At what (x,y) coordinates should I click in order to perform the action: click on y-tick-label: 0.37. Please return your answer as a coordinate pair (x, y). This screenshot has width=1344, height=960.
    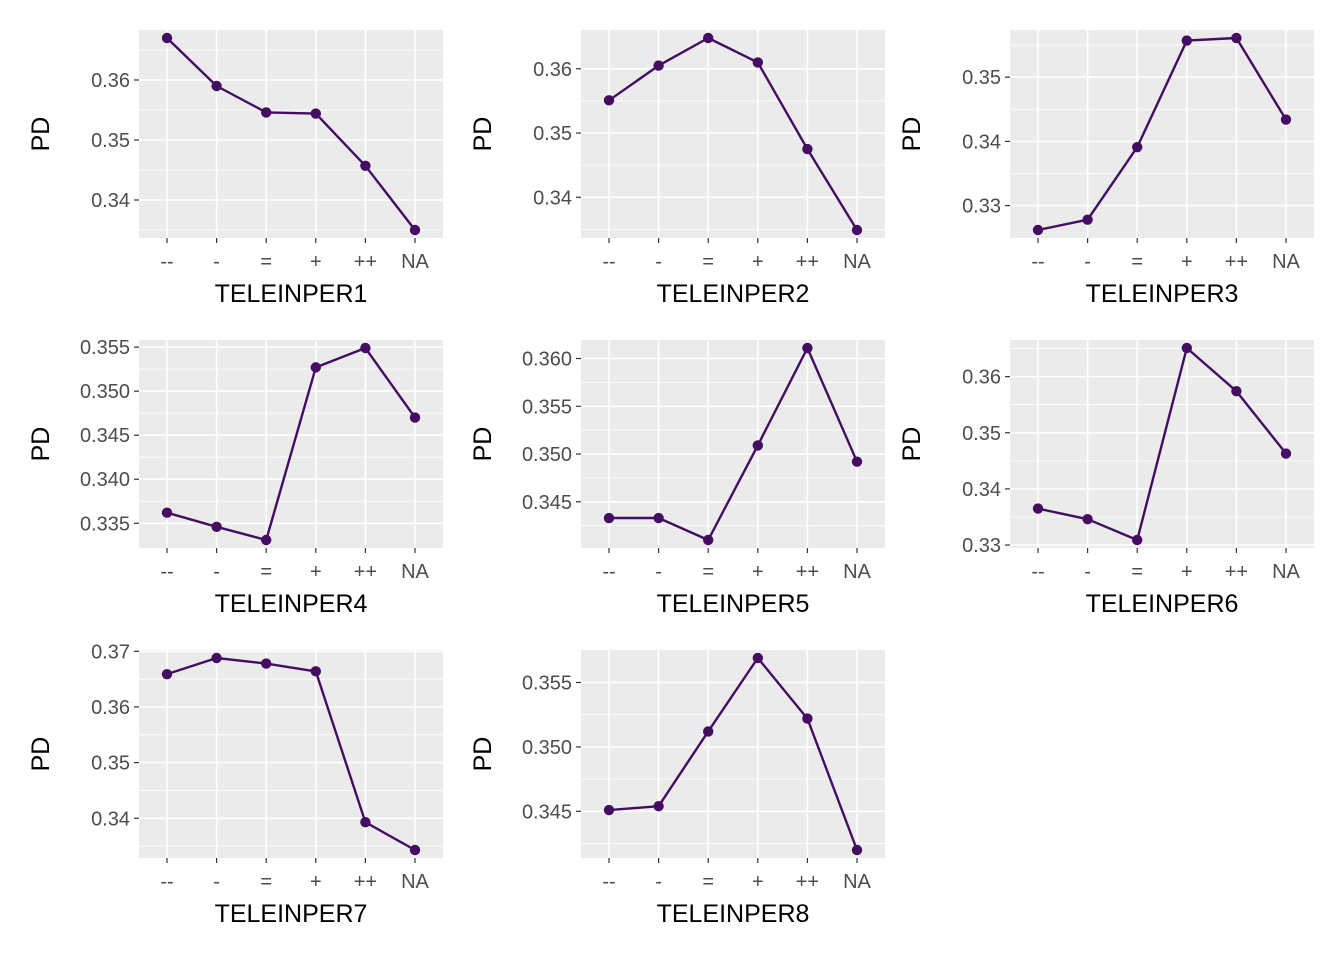
    Looking at the image, I should click on (110, 652).